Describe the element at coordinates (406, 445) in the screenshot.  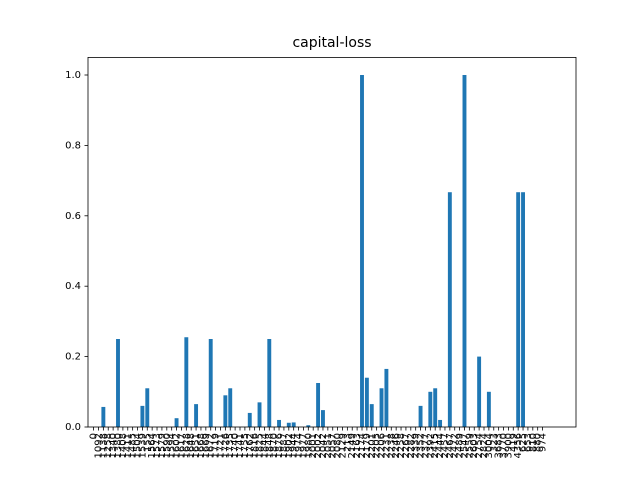
I see `x-tick-label: 2267` at that location.